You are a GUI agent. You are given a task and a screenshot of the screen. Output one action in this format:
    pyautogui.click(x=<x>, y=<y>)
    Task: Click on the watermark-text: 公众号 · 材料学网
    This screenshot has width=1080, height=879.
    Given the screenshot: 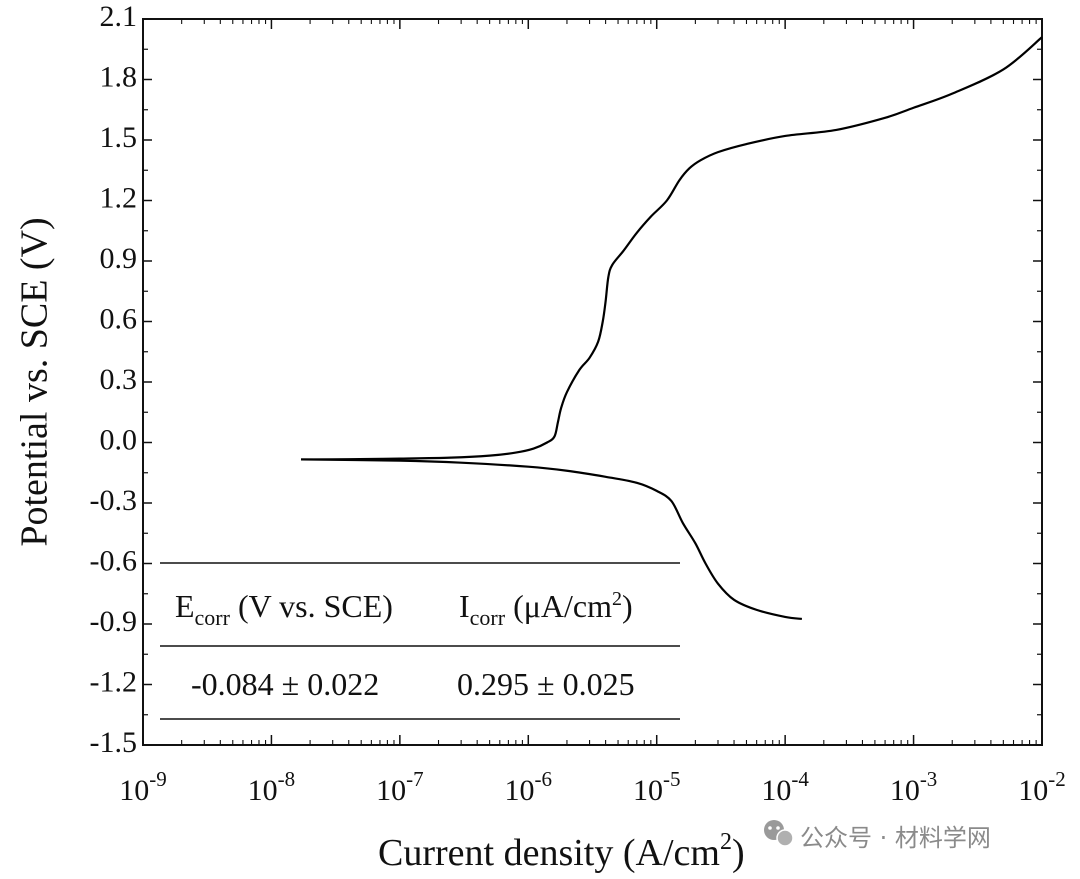 What is the action you would take?
    pyautogui.click(x=895, y=838)
    